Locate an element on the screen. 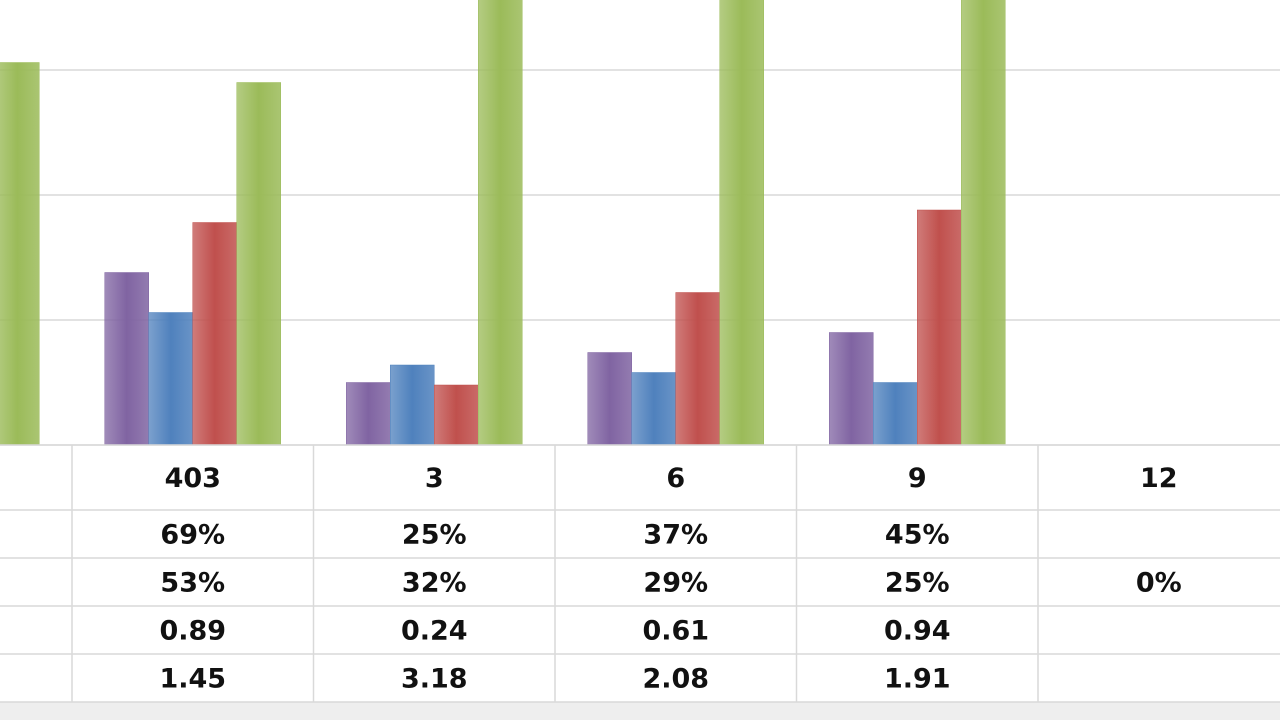 The image size is (1280, 720). table-value: 29% is located at coordinates (675, 583).